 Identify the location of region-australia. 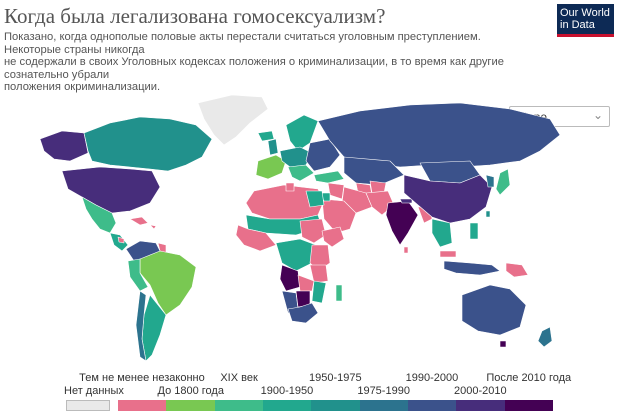
(494, 310).